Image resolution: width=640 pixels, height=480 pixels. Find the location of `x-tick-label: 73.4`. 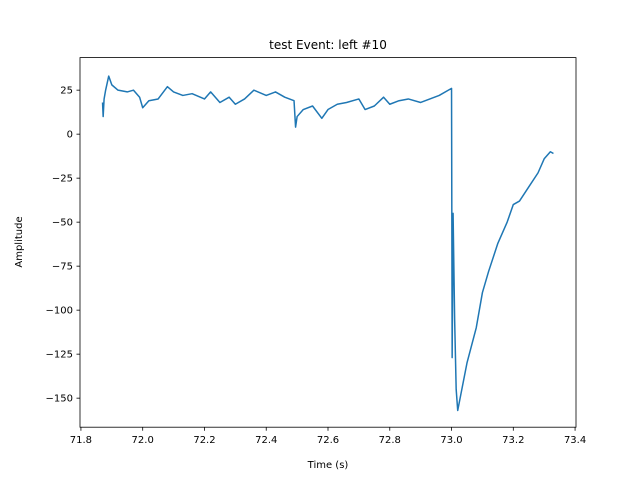

x-tick-label: 73.4 is located at coordinates (575, 440).